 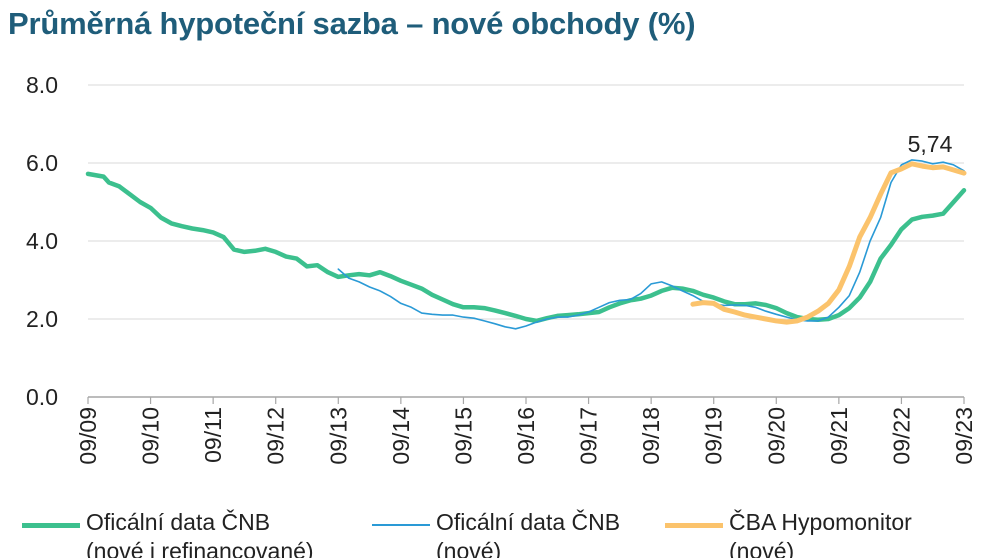 I want to click on series-line-cba, so click(x=828, y=243).